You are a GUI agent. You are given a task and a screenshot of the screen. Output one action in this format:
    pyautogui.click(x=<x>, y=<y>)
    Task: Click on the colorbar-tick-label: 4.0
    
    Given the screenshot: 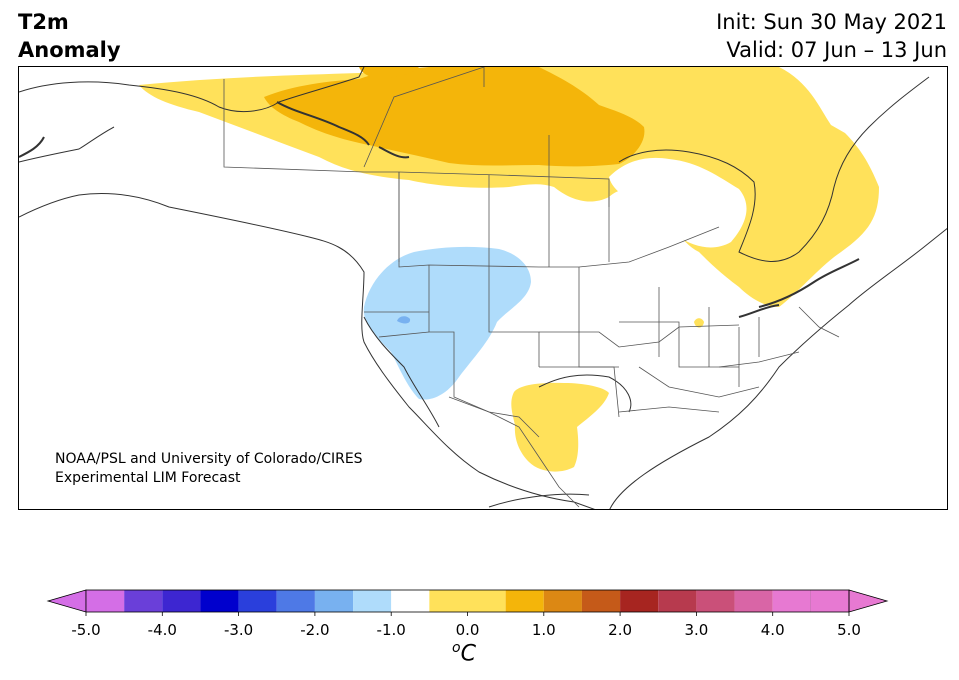 What is the action you would take?
    pyautogui.click(x=773, y=630)
    